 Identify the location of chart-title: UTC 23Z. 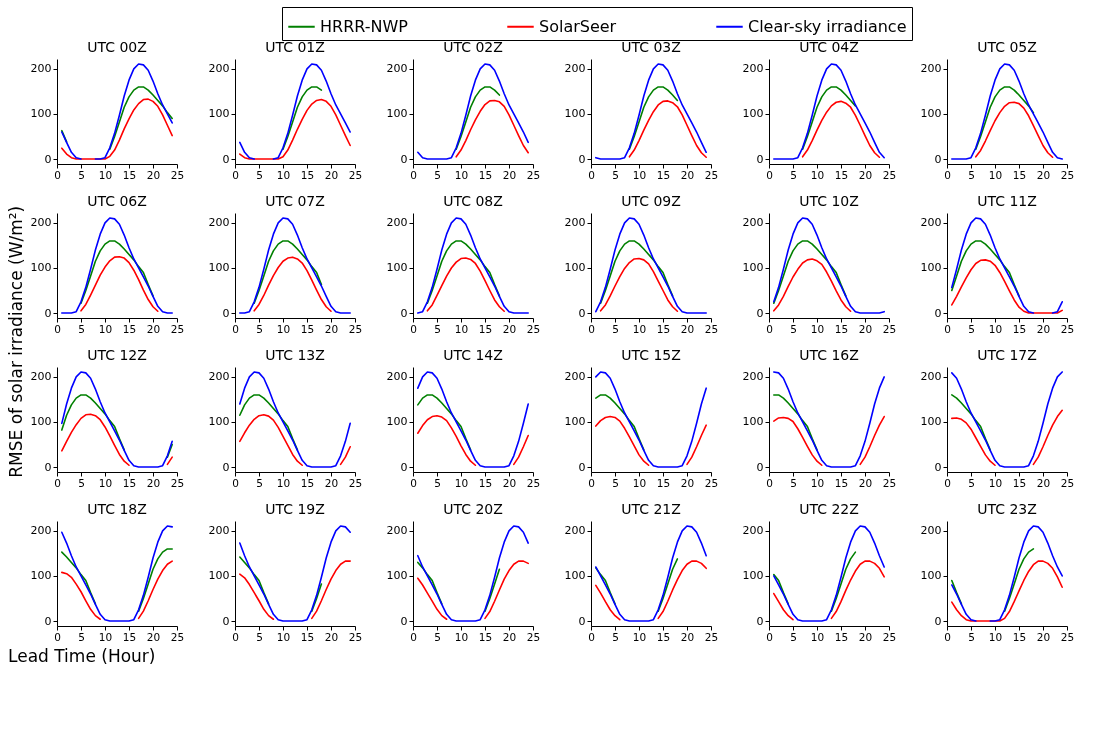
(1007, 509).